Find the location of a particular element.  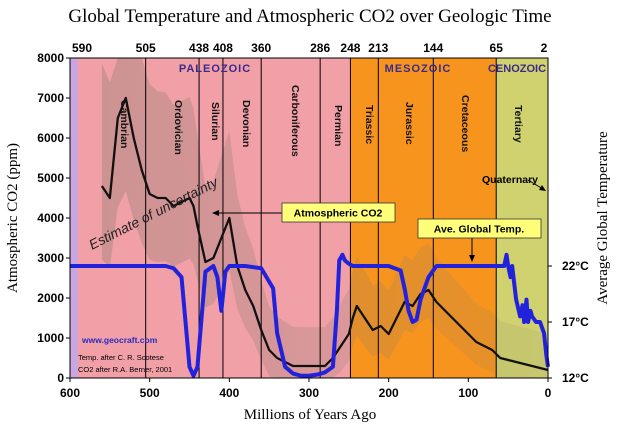

period-label-permian: Permian is located at coordinates (338, 125).